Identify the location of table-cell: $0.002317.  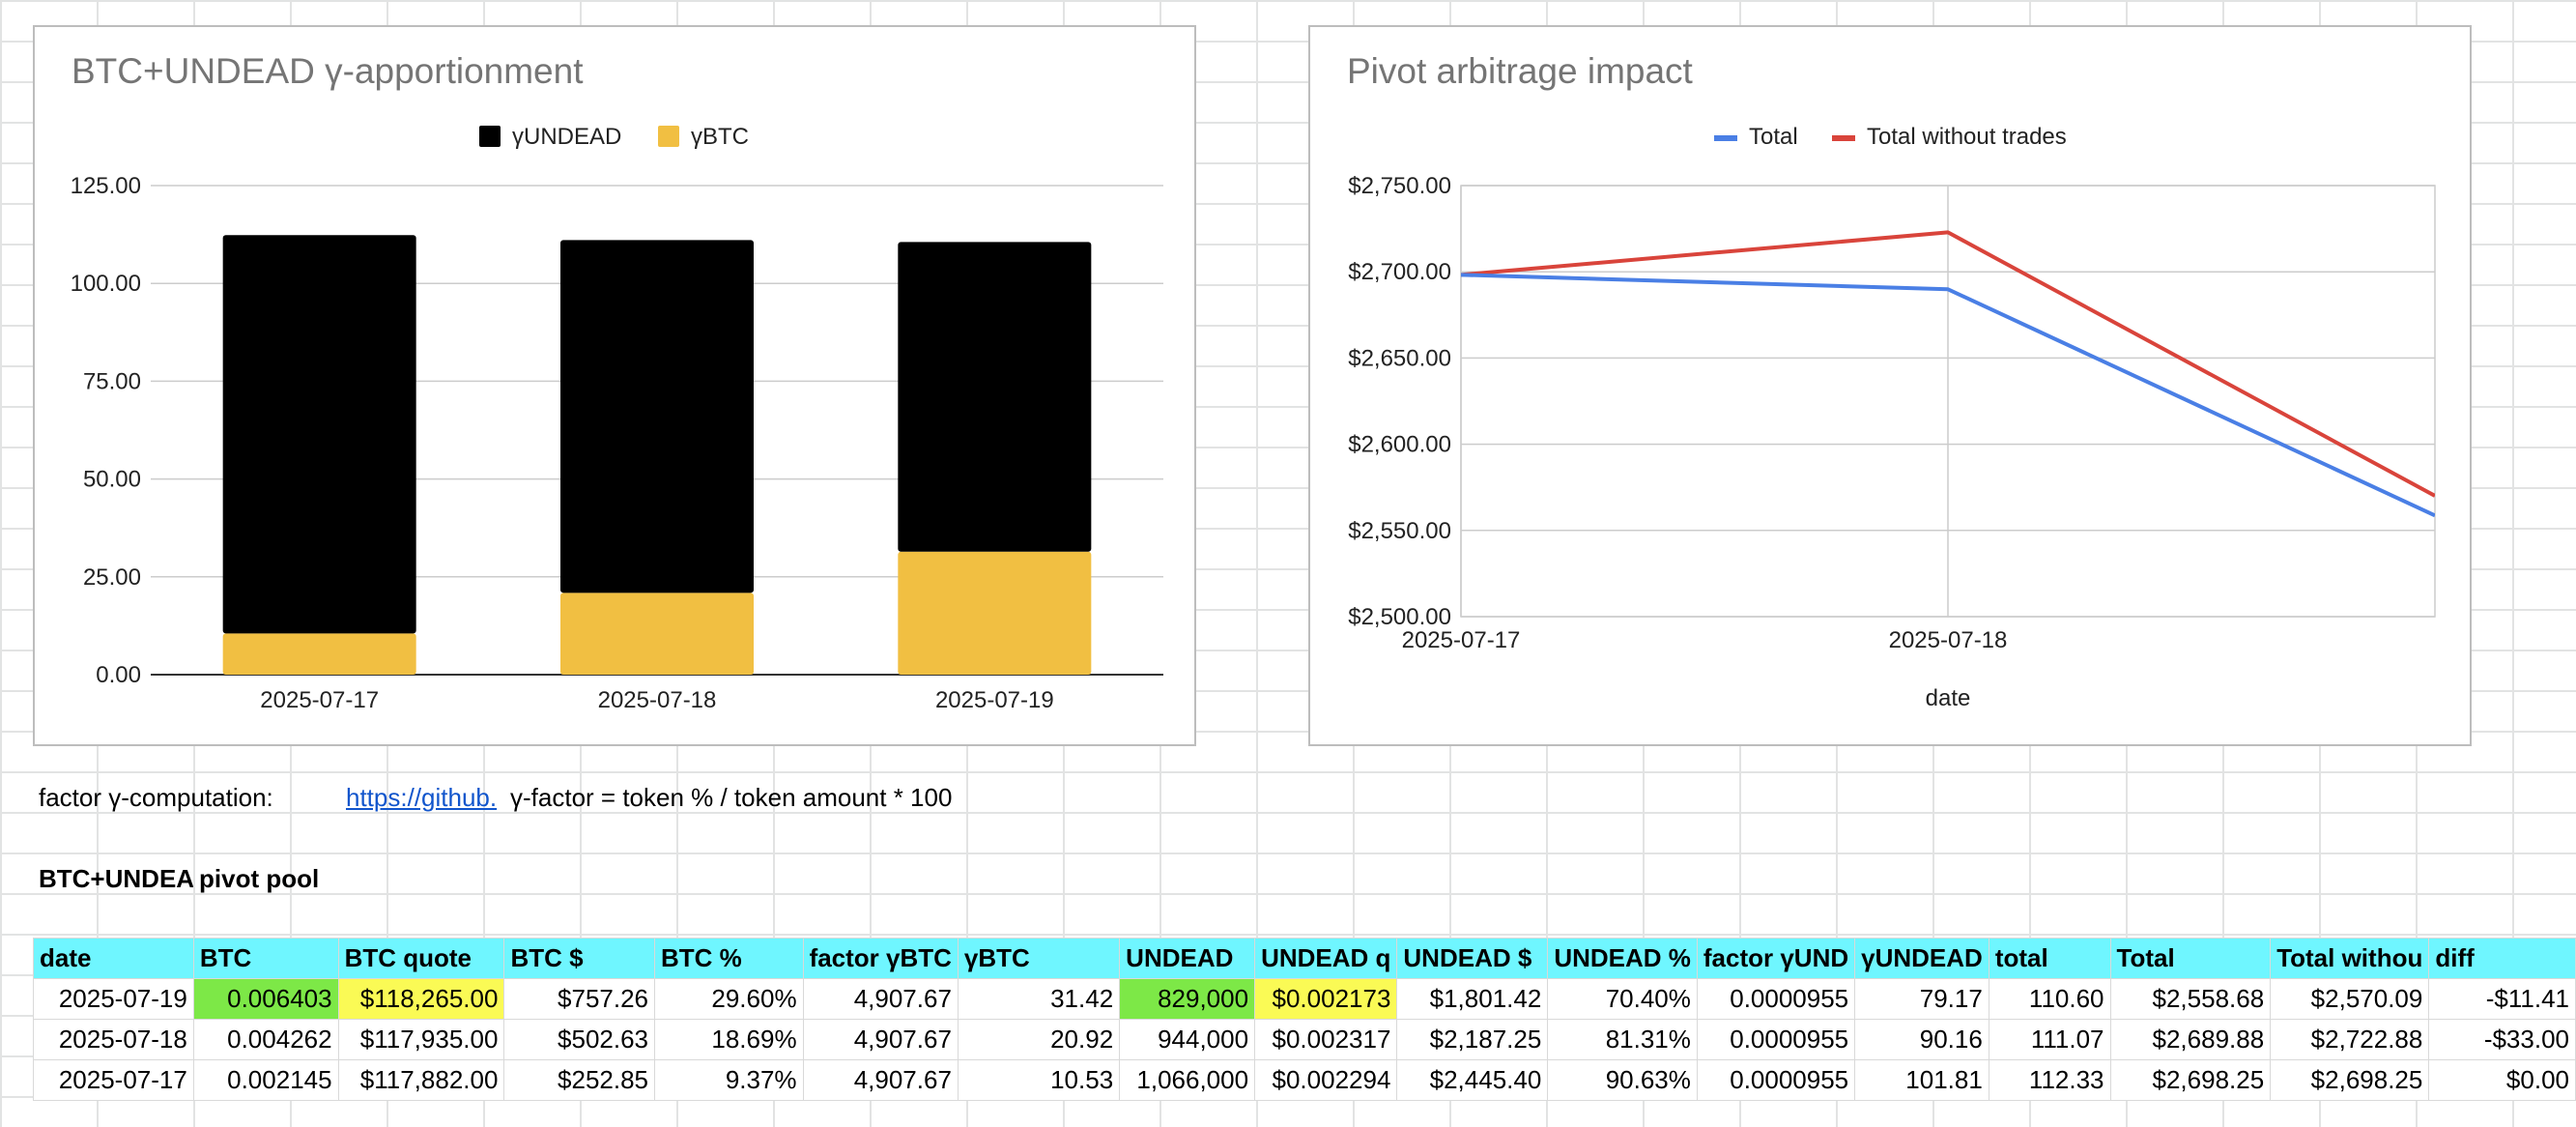
(1326, 1039).